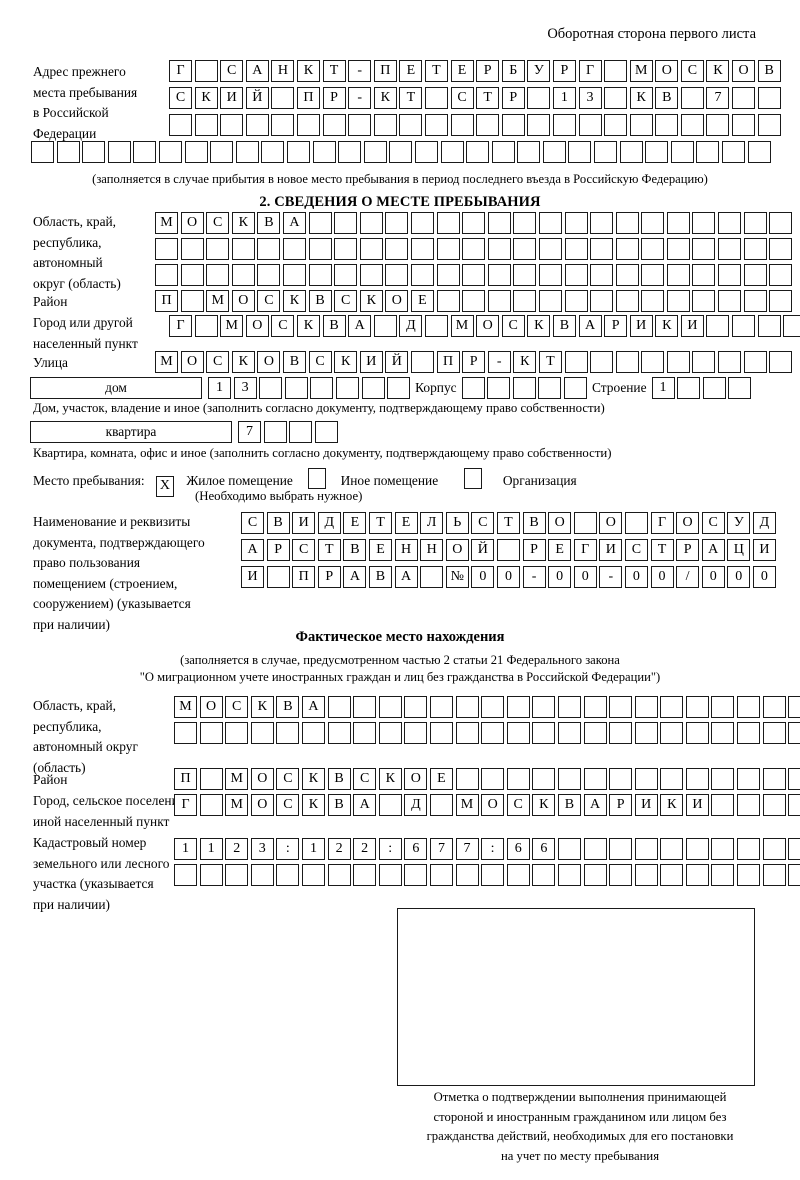  Describe the element at coordinates (688, 577) in the screenshot. I see `char-cell: /` at that location.